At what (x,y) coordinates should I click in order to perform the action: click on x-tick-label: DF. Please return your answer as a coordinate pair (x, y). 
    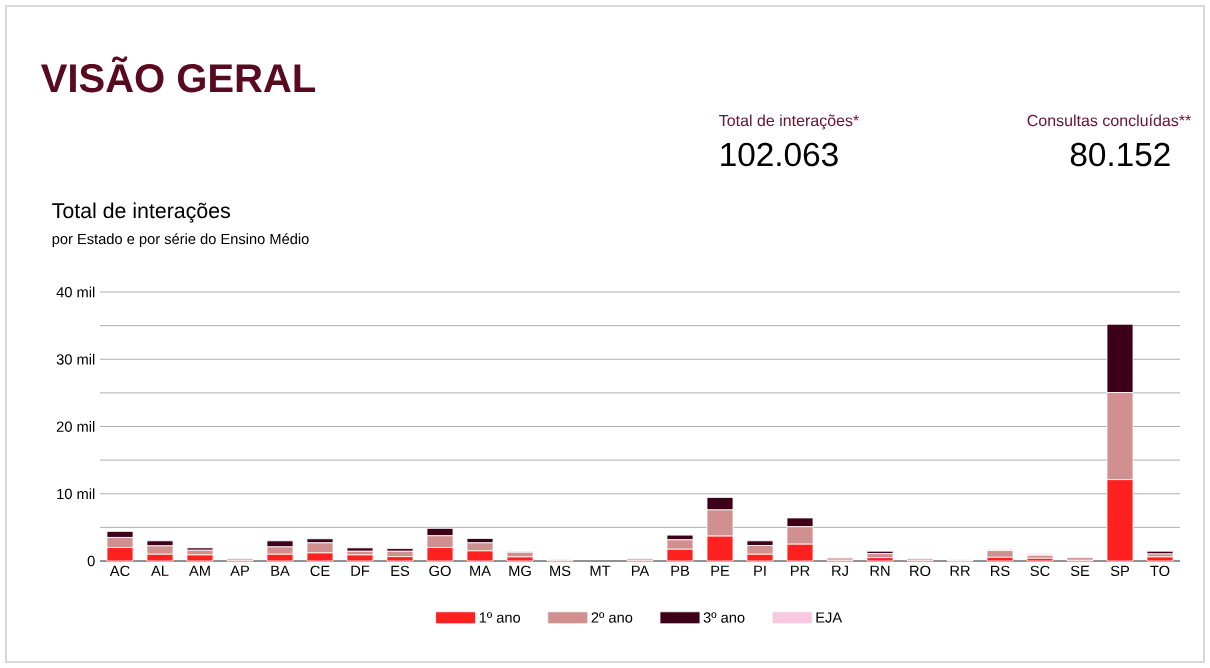
    Looking at the image, I should click on (360, 570).